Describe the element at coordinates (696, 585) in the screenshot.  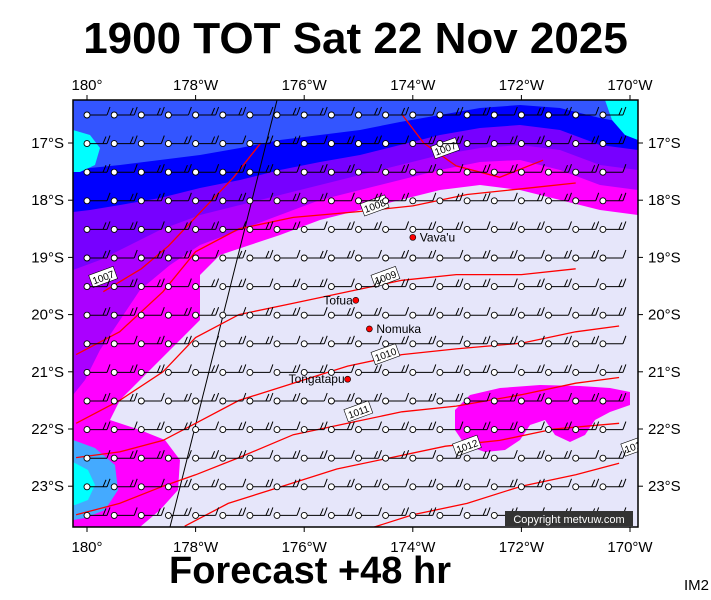
I see `image-code: IM2` at that location.